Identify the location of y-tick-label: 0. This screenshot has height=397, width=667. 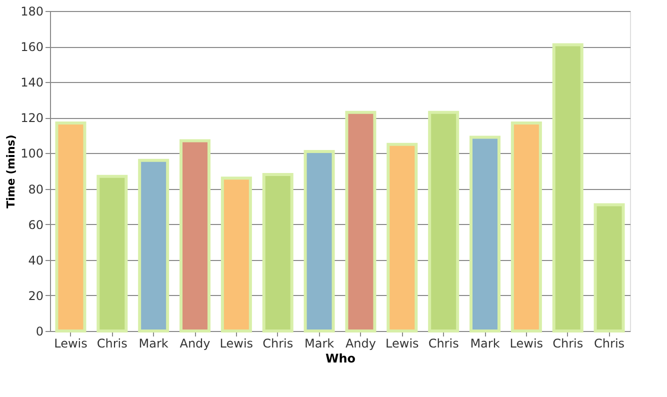
(40, 331).